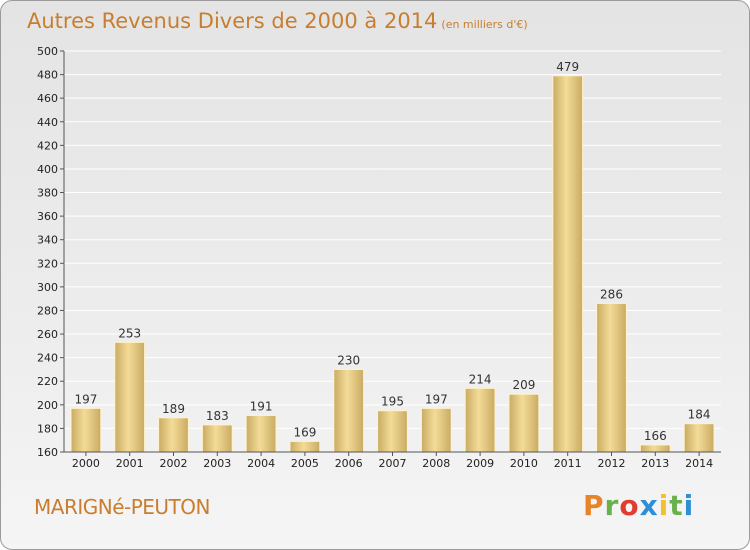 The width and height of the screenshot is (750, 550). I want to click on x-tick-label-2002: 2002, so click(174, 463).